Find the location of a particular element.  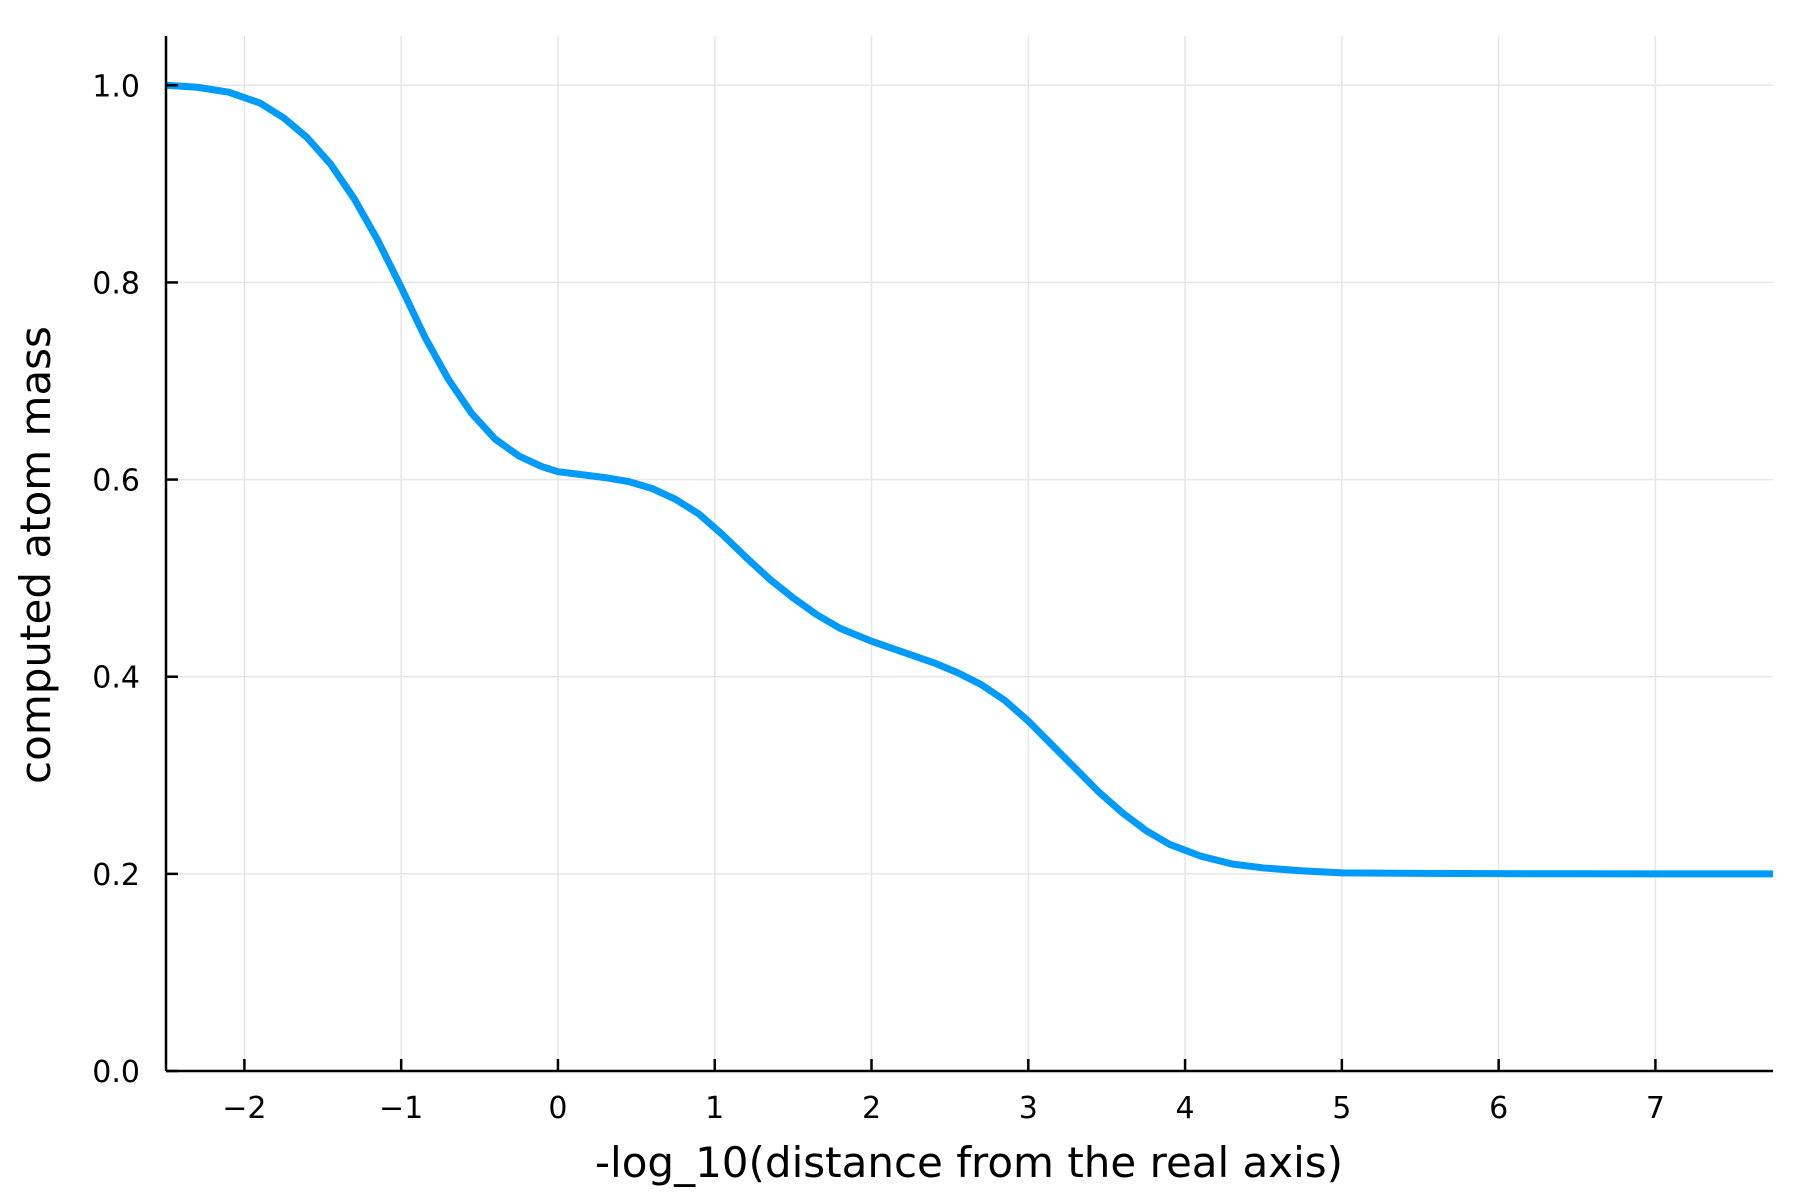

x-tick-label: 3 is located at coordinates (1028, 1108).